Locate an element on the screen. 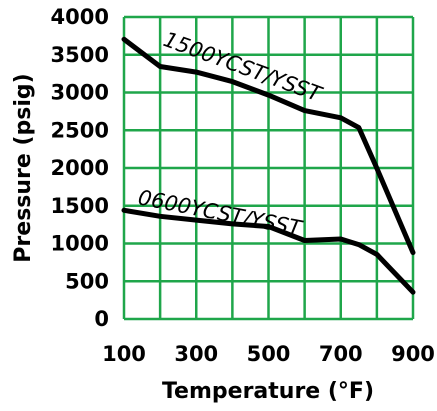  x-tick-label: 100 is located at coordinates (124, 354).